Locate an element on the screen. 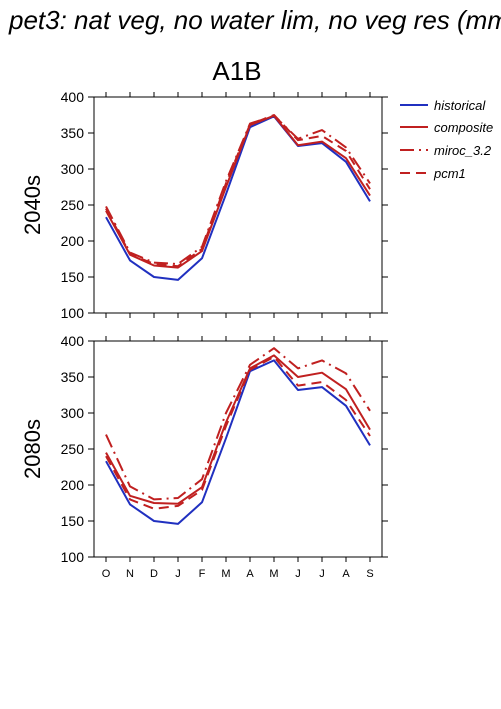 Image resolution: width=501 pixels, height=709 pixels. legend: historical composite miroc_3.2 pcm1 is located at coordinates (446, 139).